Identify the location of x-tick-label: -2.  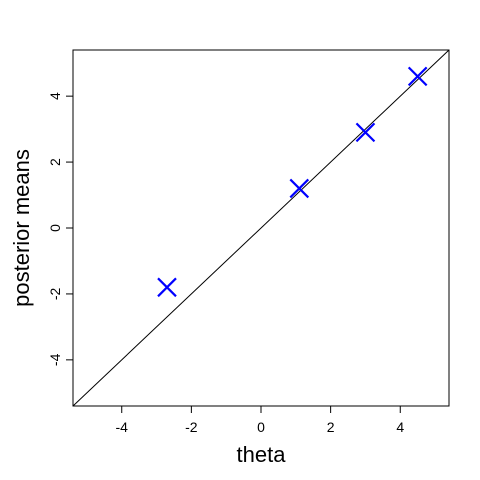
(191, 427).